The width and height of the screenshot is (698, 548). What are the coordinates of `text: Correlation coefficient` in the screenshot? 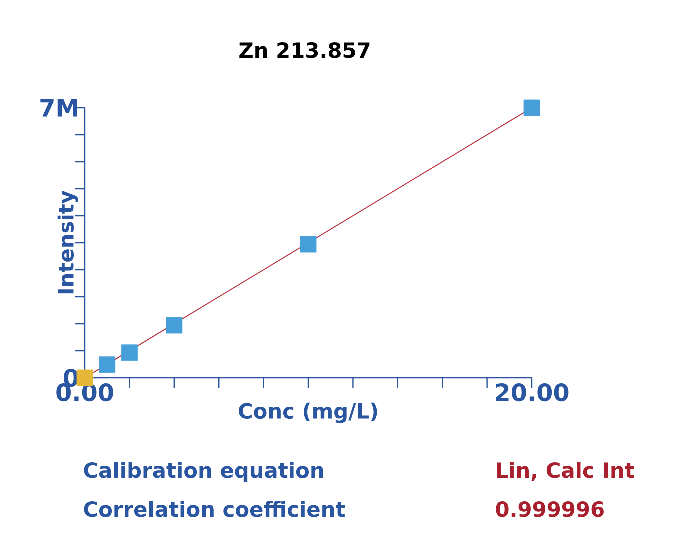 It's located at (215, 509).